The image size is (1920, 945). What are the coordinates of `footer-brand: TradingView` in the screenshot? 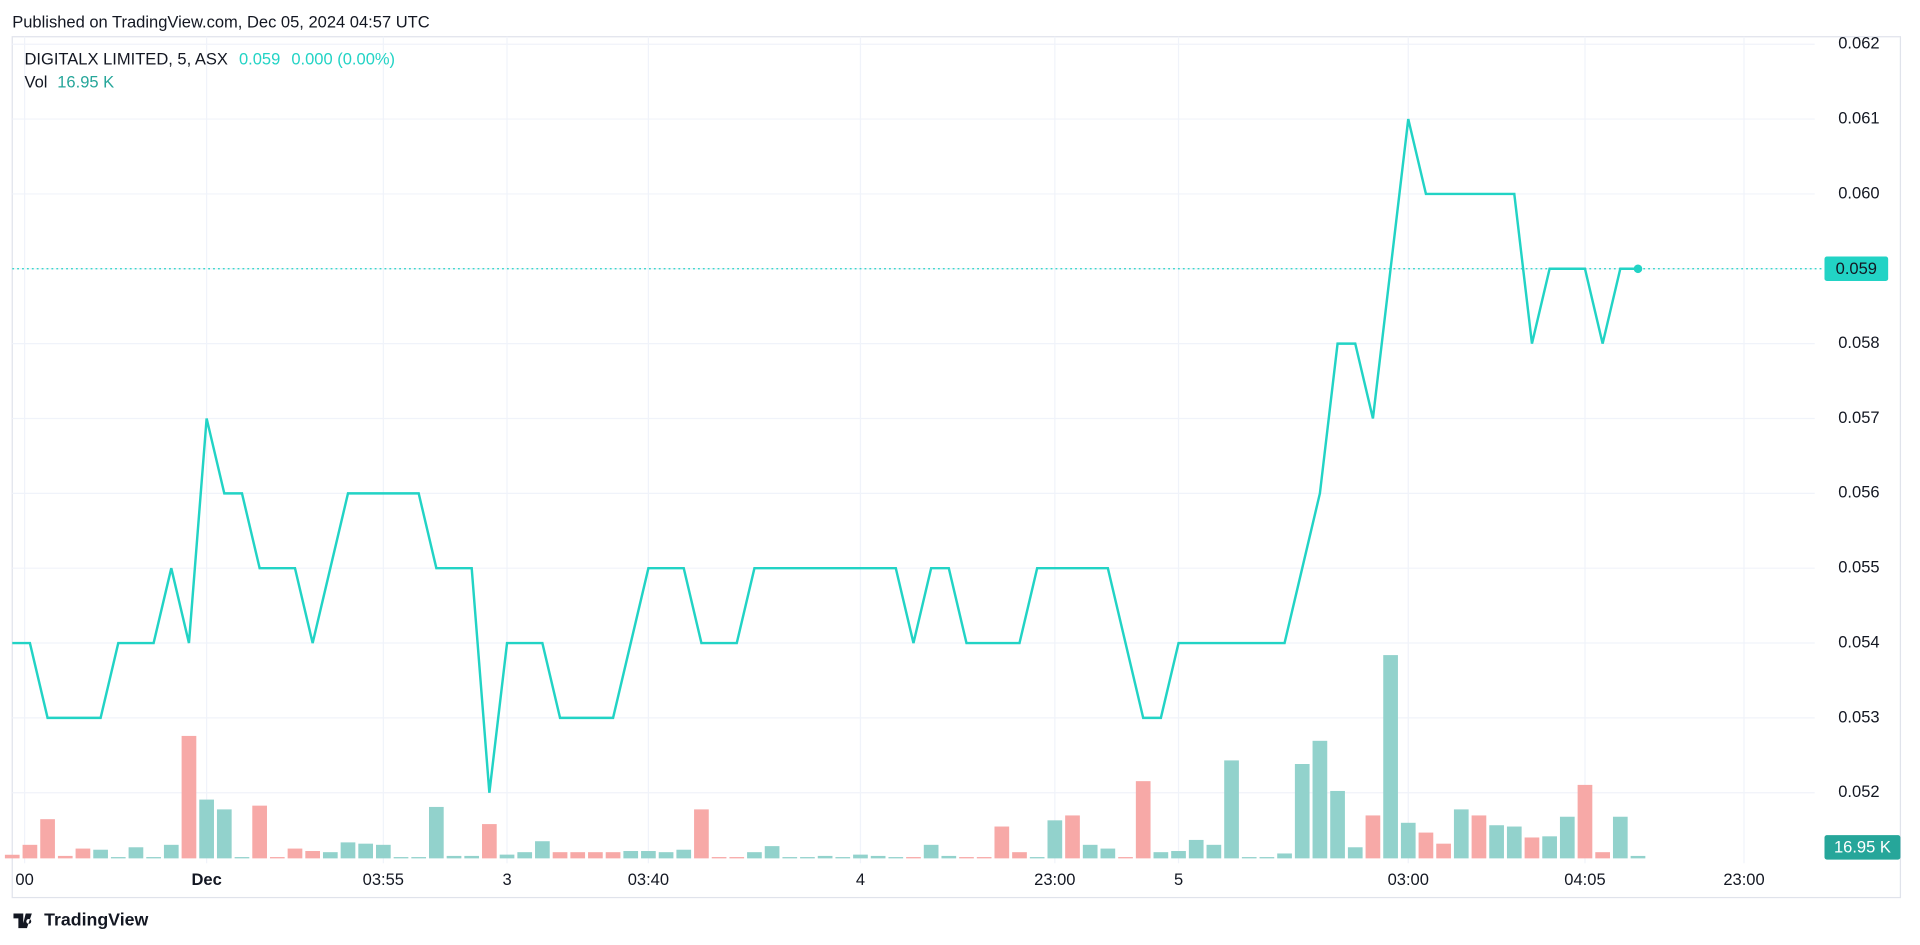 It's located at (96, 920).